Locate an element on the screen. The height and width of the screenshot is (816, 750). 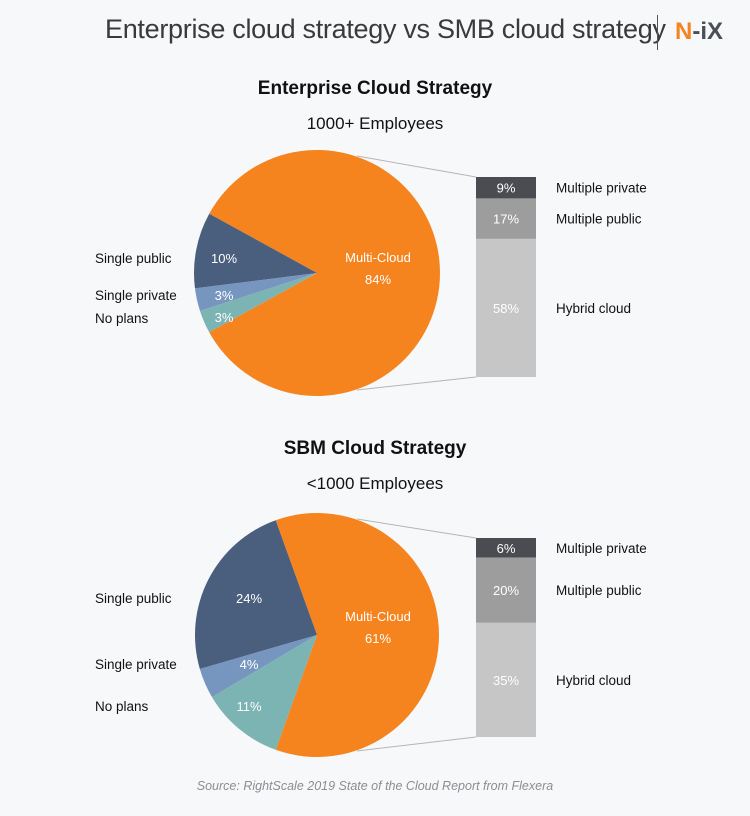
slice-value-single-private: 3% is located at coordinates (224, 295).